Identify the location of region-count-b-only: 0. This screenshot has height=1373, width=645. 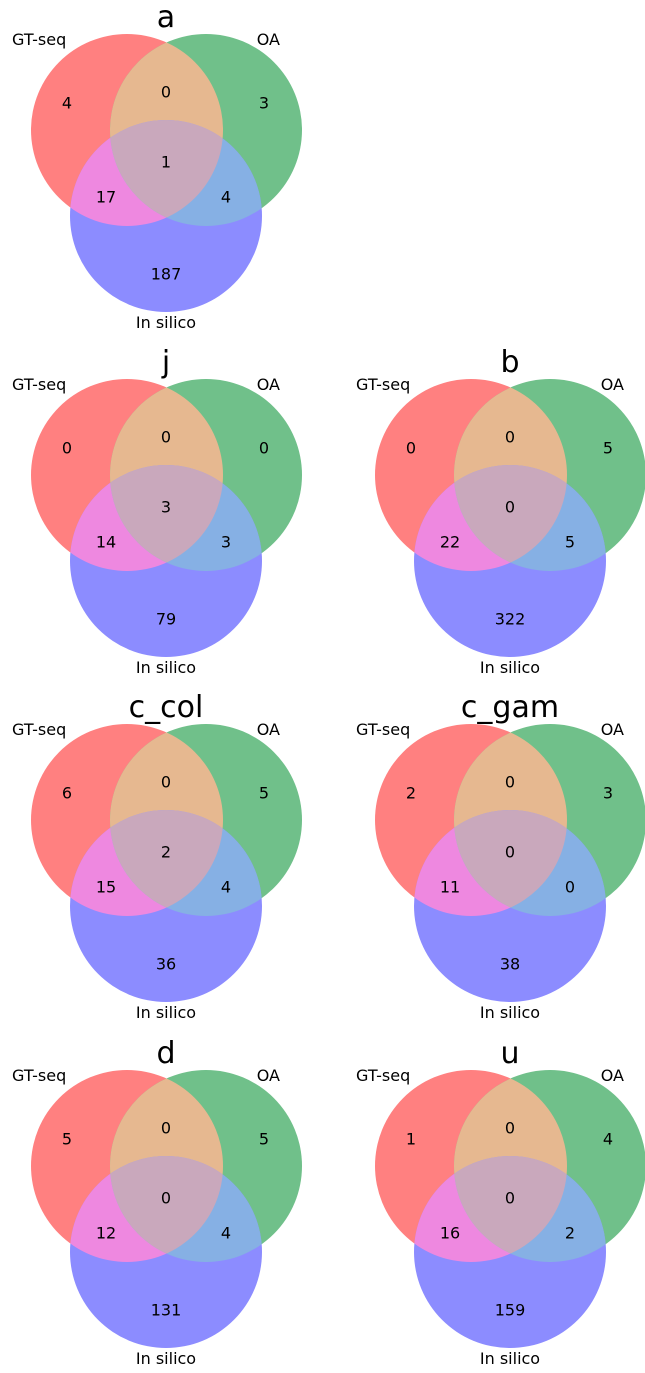
(264, 448).